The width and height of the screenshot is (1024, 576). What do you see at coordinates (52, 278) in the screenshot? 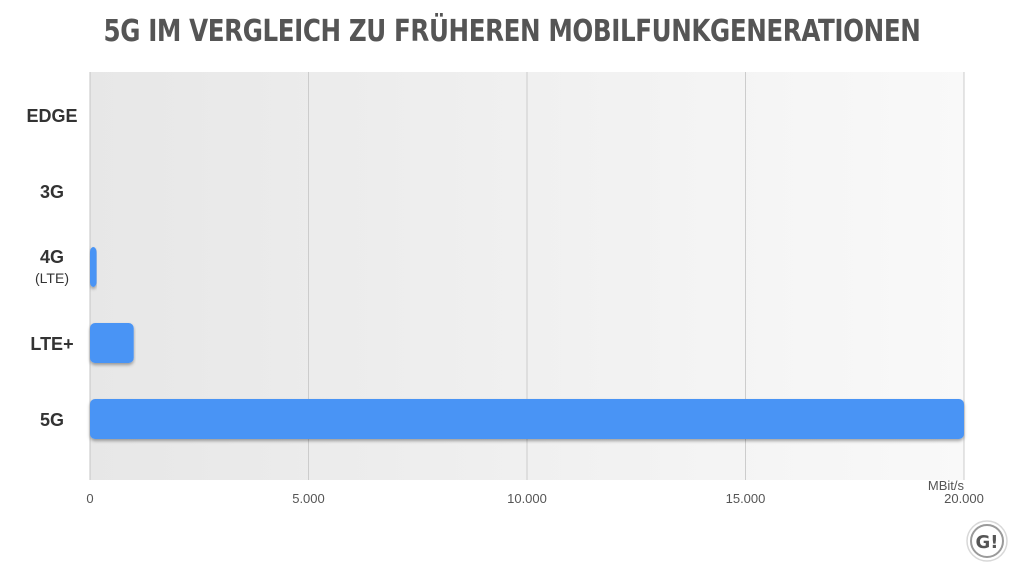
I see `category-sublabel: (LTE)` at bounding box center [52, 278].